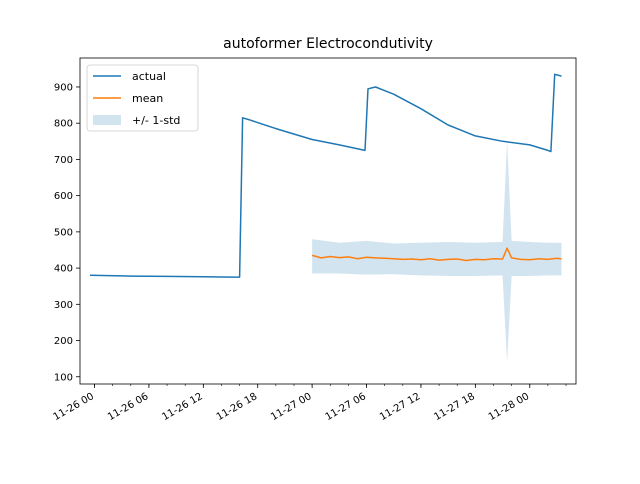 The height and width of the screenshot is (484, 640). I want to click on y-tick-label: 600, so click(63, 196).